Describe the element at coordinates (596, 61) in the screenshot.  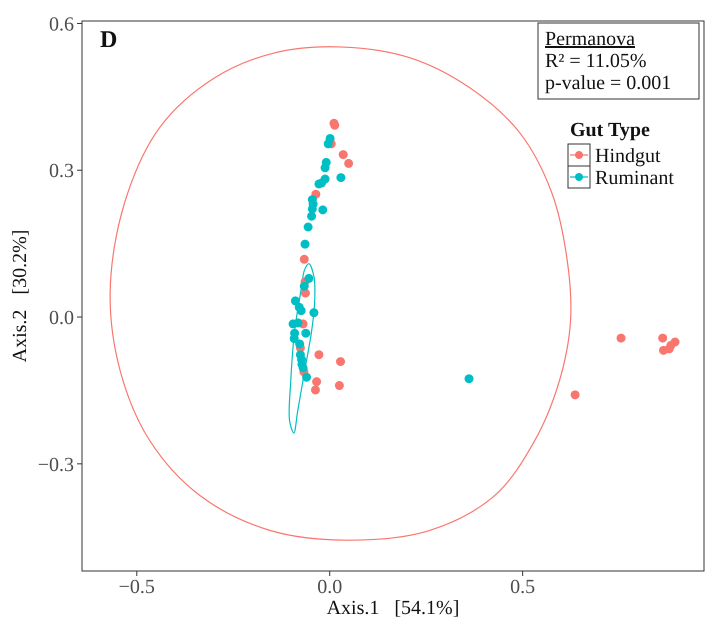
I see `annotation: R² = 11.05%` at that location.